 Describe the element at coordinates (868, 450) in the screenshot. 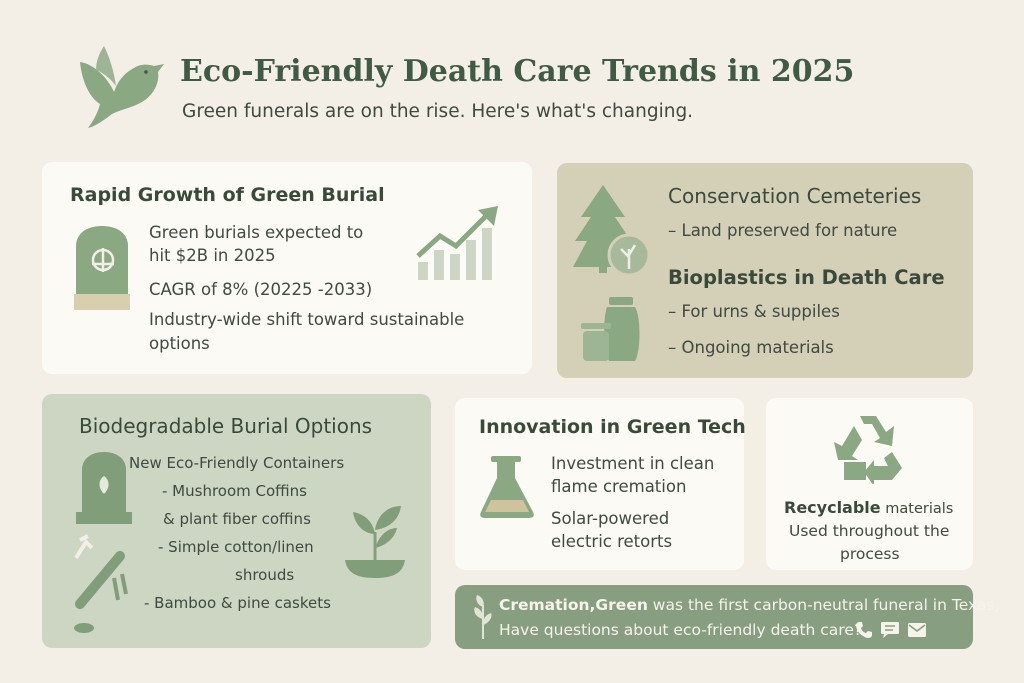

I see `recycle-icon` at that location.